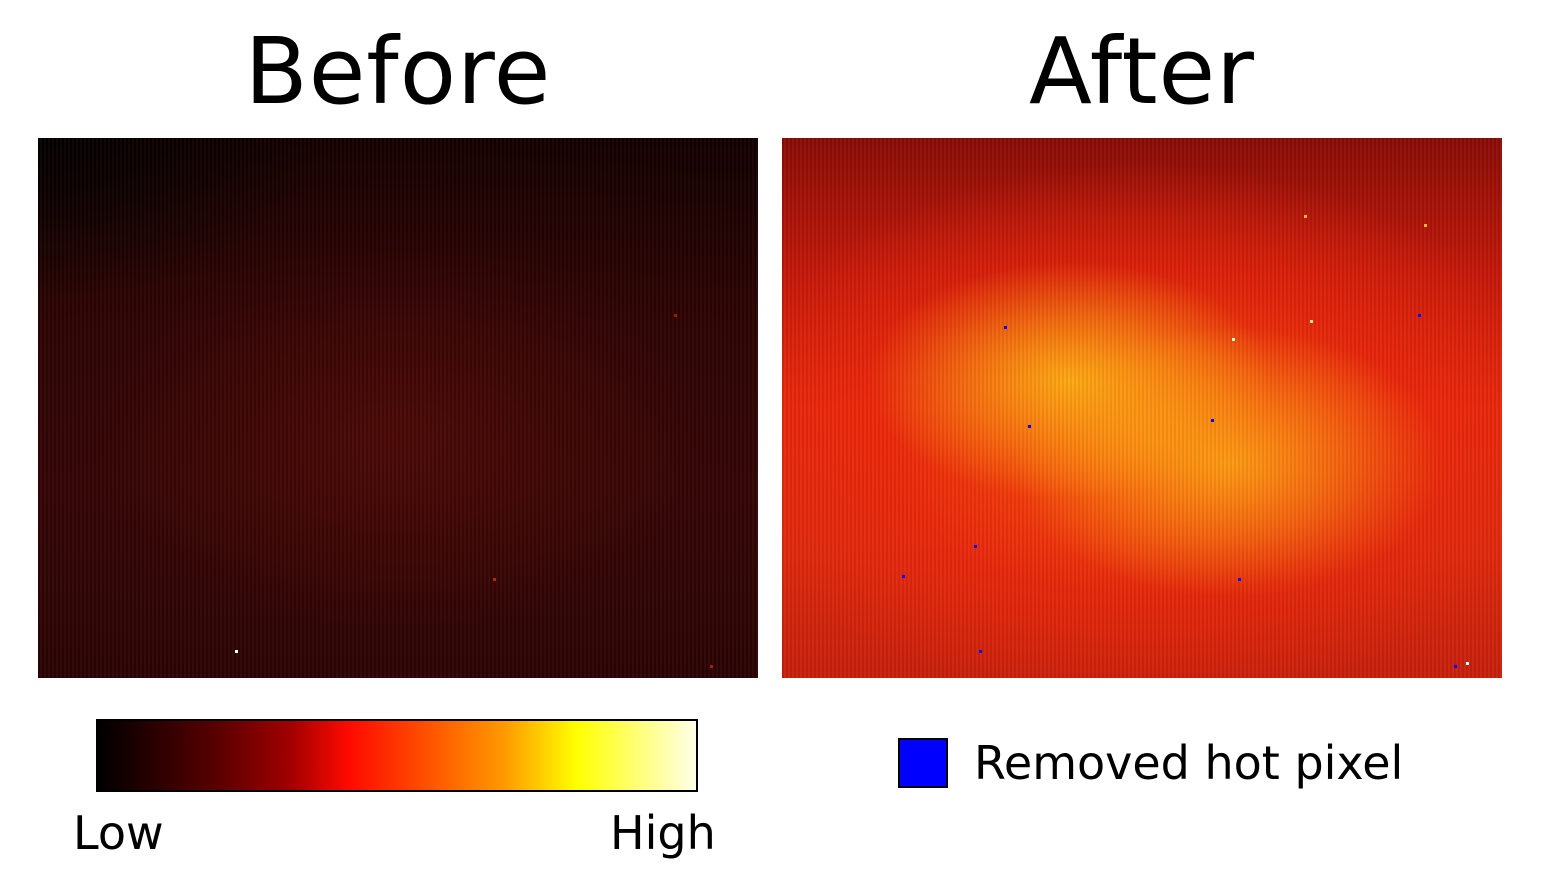 The image size is (1544, 882). Describe the element at coordinates (663, 833) in the screenshot. I see `colorbar-high-label: High` at that location.